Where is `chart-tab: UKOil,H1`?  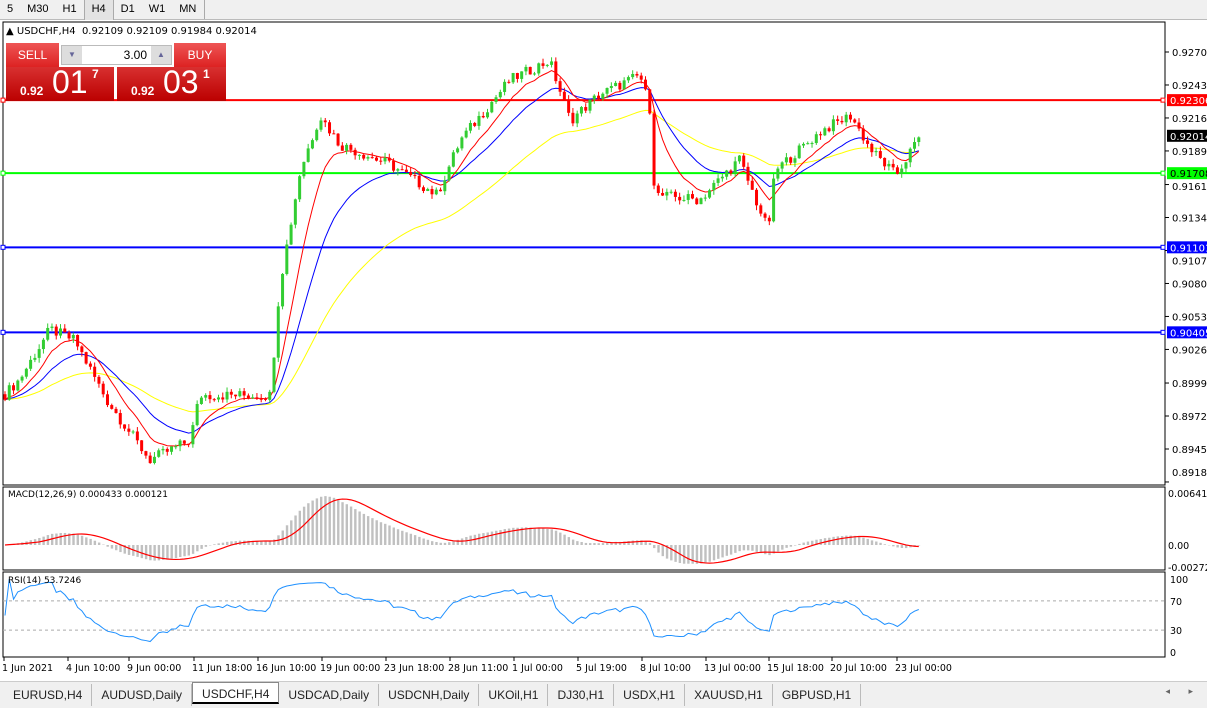 chart-tab: UKOil,H1 is located at coordinates (514, 695).